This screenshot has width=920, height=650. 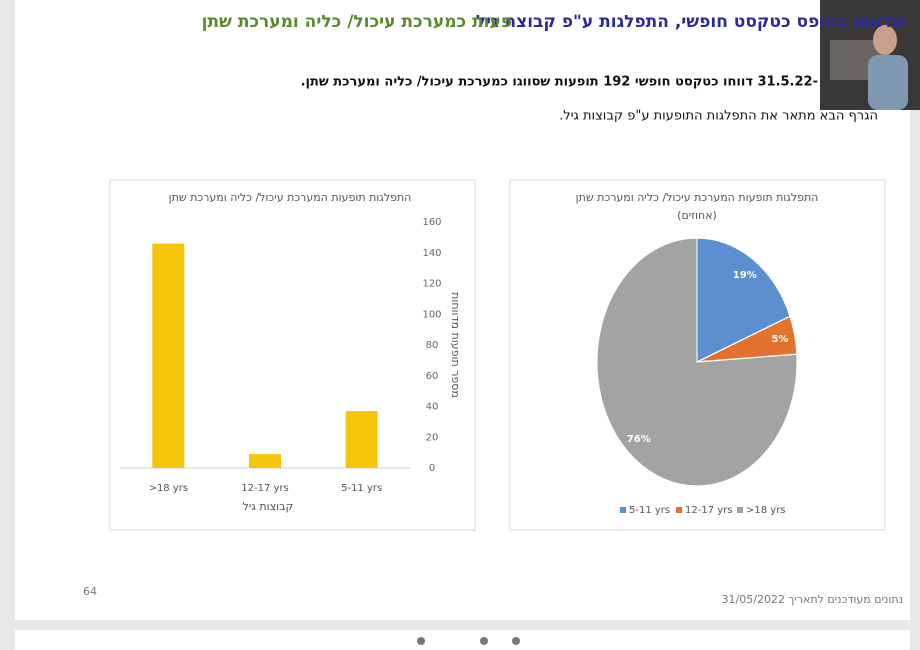 I want to click on chart-subtitle: (אחוזים), so click(x=697, y=215).